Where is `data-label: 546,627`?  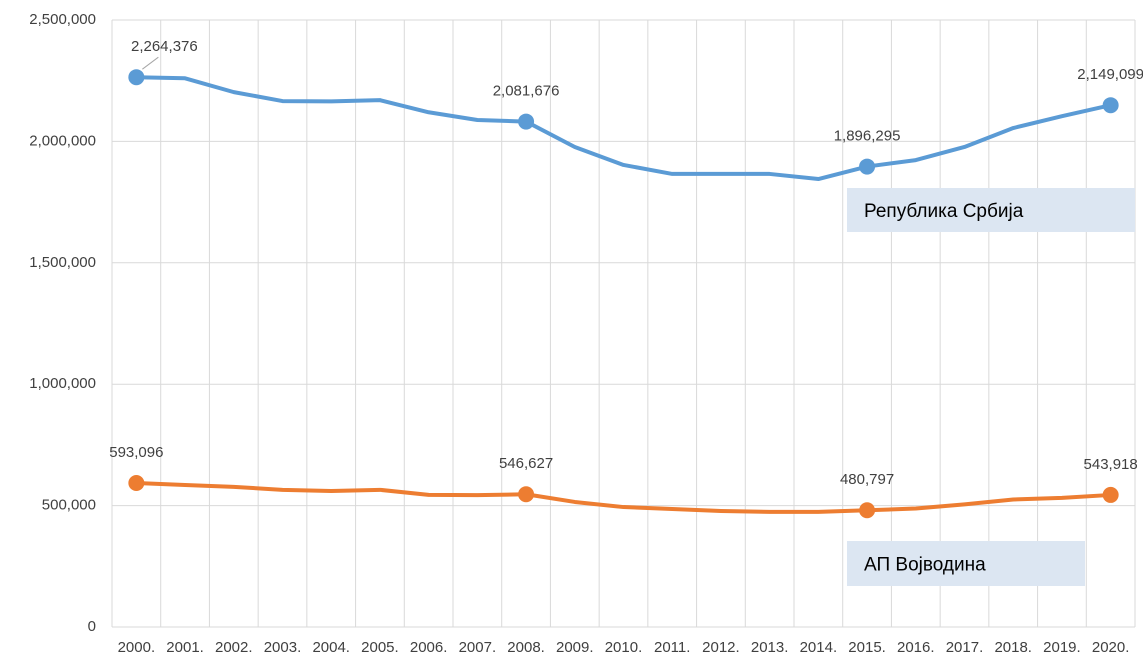
data-label: 546,627 is located at coordinates (526, 463).